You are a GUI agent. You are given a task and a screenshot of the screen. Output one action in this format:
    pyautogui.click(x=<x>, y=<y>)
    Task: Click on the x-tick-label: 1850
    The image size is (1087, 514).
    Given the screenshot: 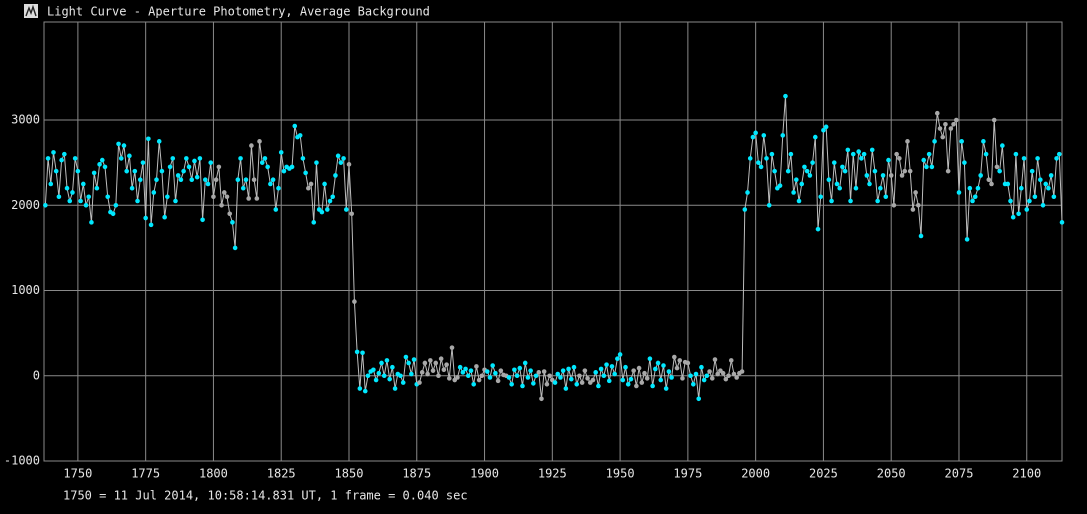 What is the action you would take?
    pyautogui.click(x=349, y=474)
    